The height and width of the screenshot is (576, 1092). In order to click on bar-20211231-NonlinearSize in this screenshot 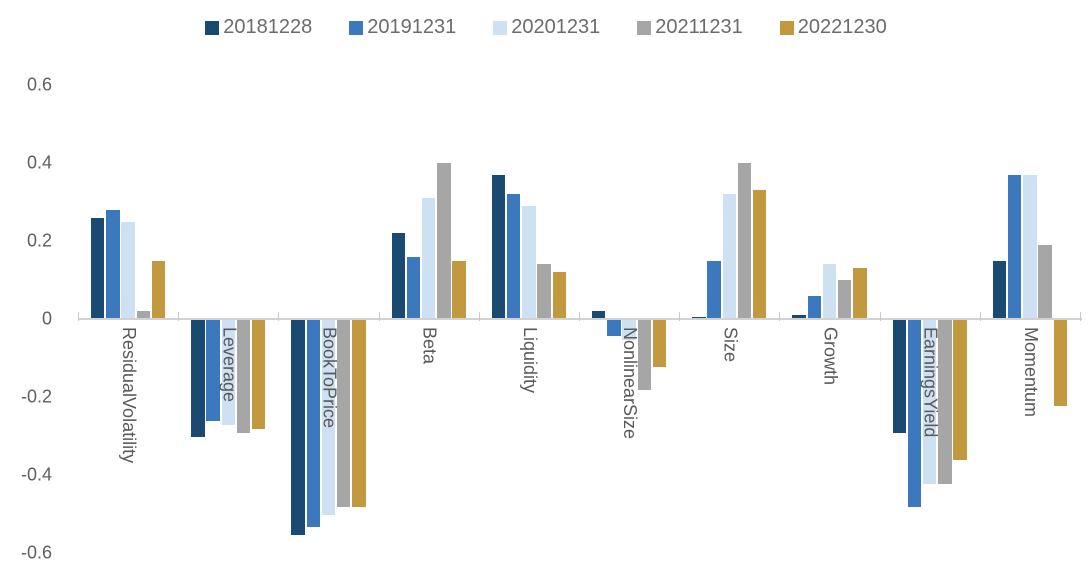, I will do `click(644, 355)`.